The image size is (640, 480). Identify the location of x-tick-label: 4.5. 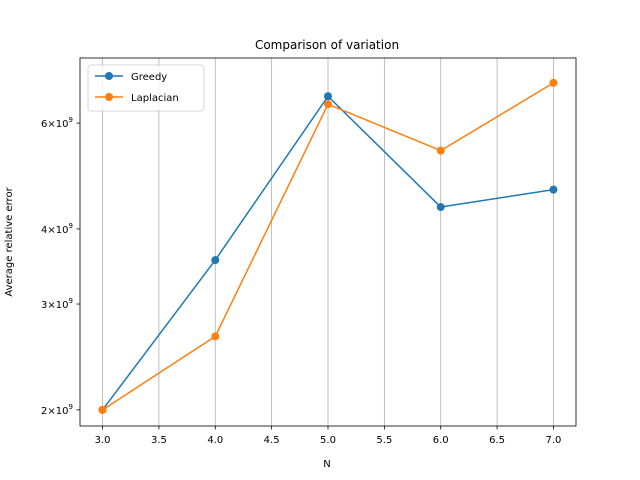
(272, 440).